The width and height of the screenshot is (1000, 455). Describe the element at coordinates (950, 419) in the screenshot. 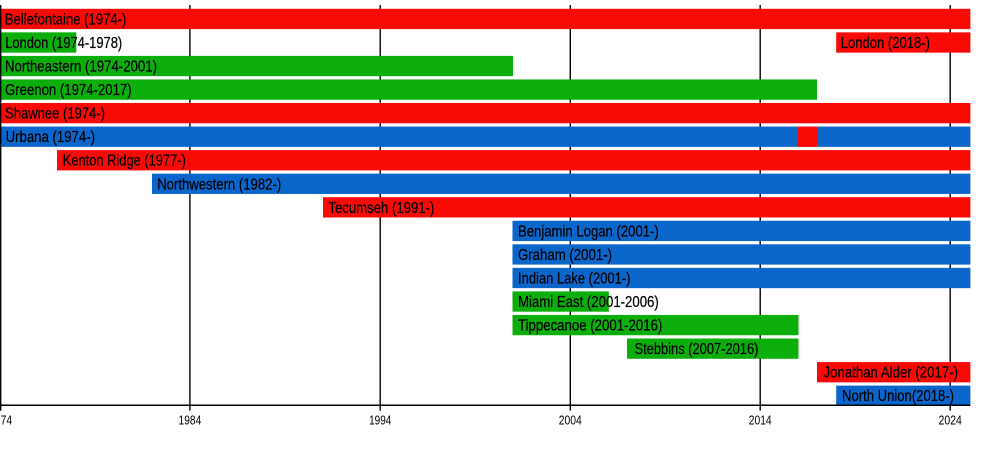

I see `svg-text: 2024` at that location.